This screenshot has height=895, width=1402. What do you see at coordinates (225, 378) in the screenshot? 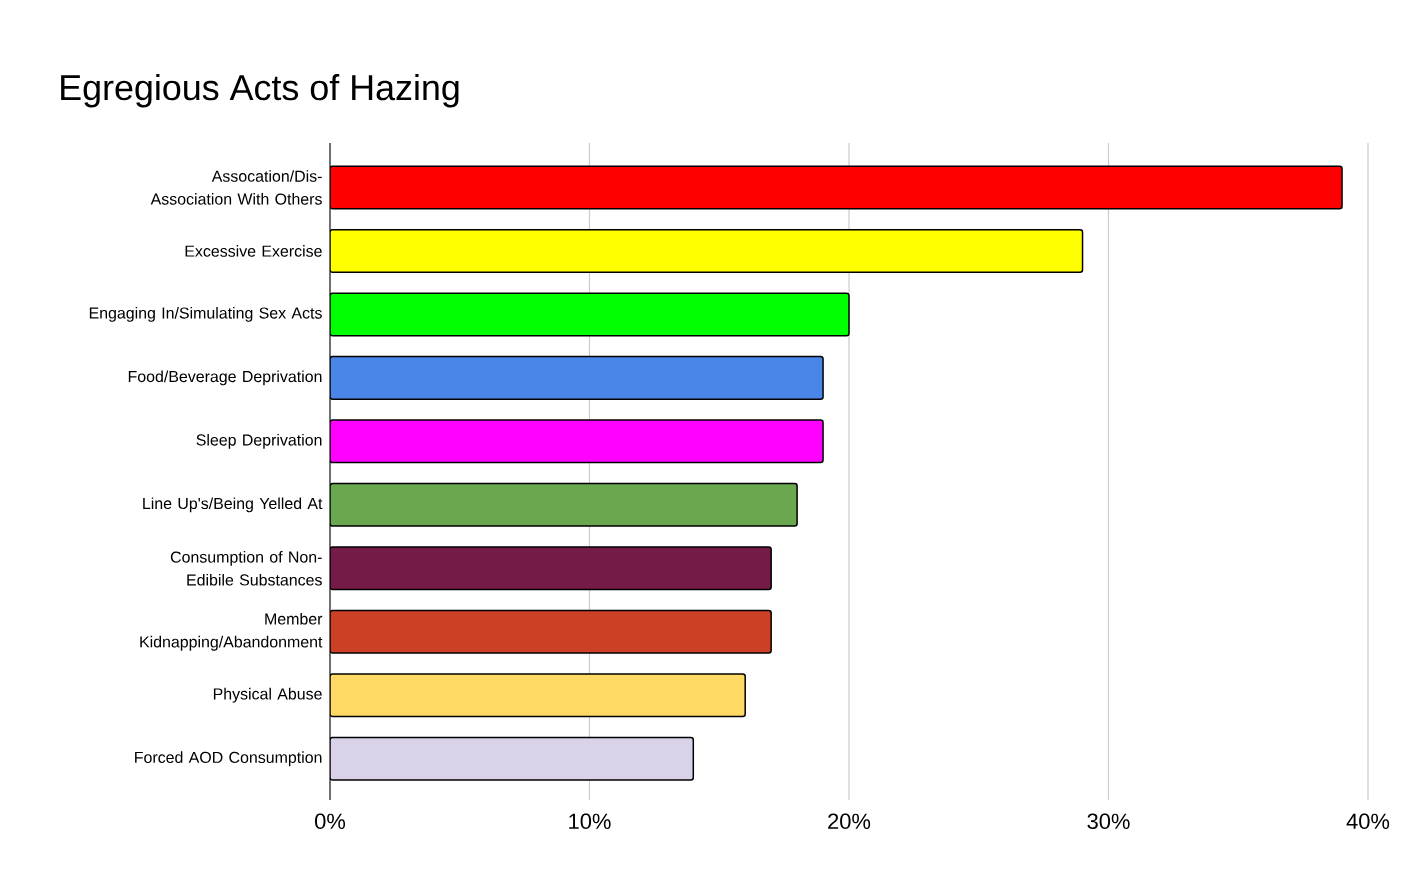
I see `y-tick-label: Food/Beverage Deprivation` at bounding box center [225, 378].